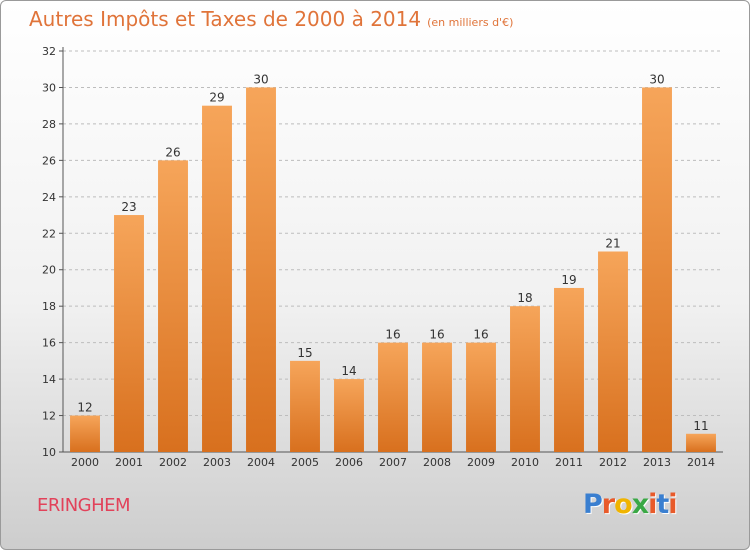  Describe the element at coordinates (305, 462) in the screenshot. I see `x-tick-label: 2005` at that location.